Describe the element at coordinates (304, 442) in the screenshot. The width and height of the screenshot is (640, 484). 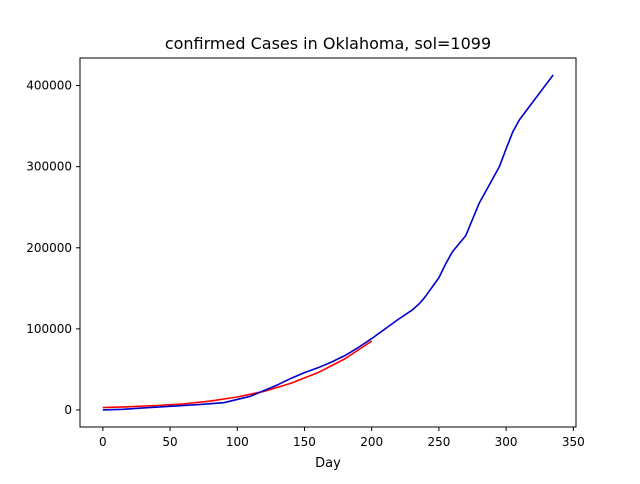
I see `x-tick-label: 150` at that location.